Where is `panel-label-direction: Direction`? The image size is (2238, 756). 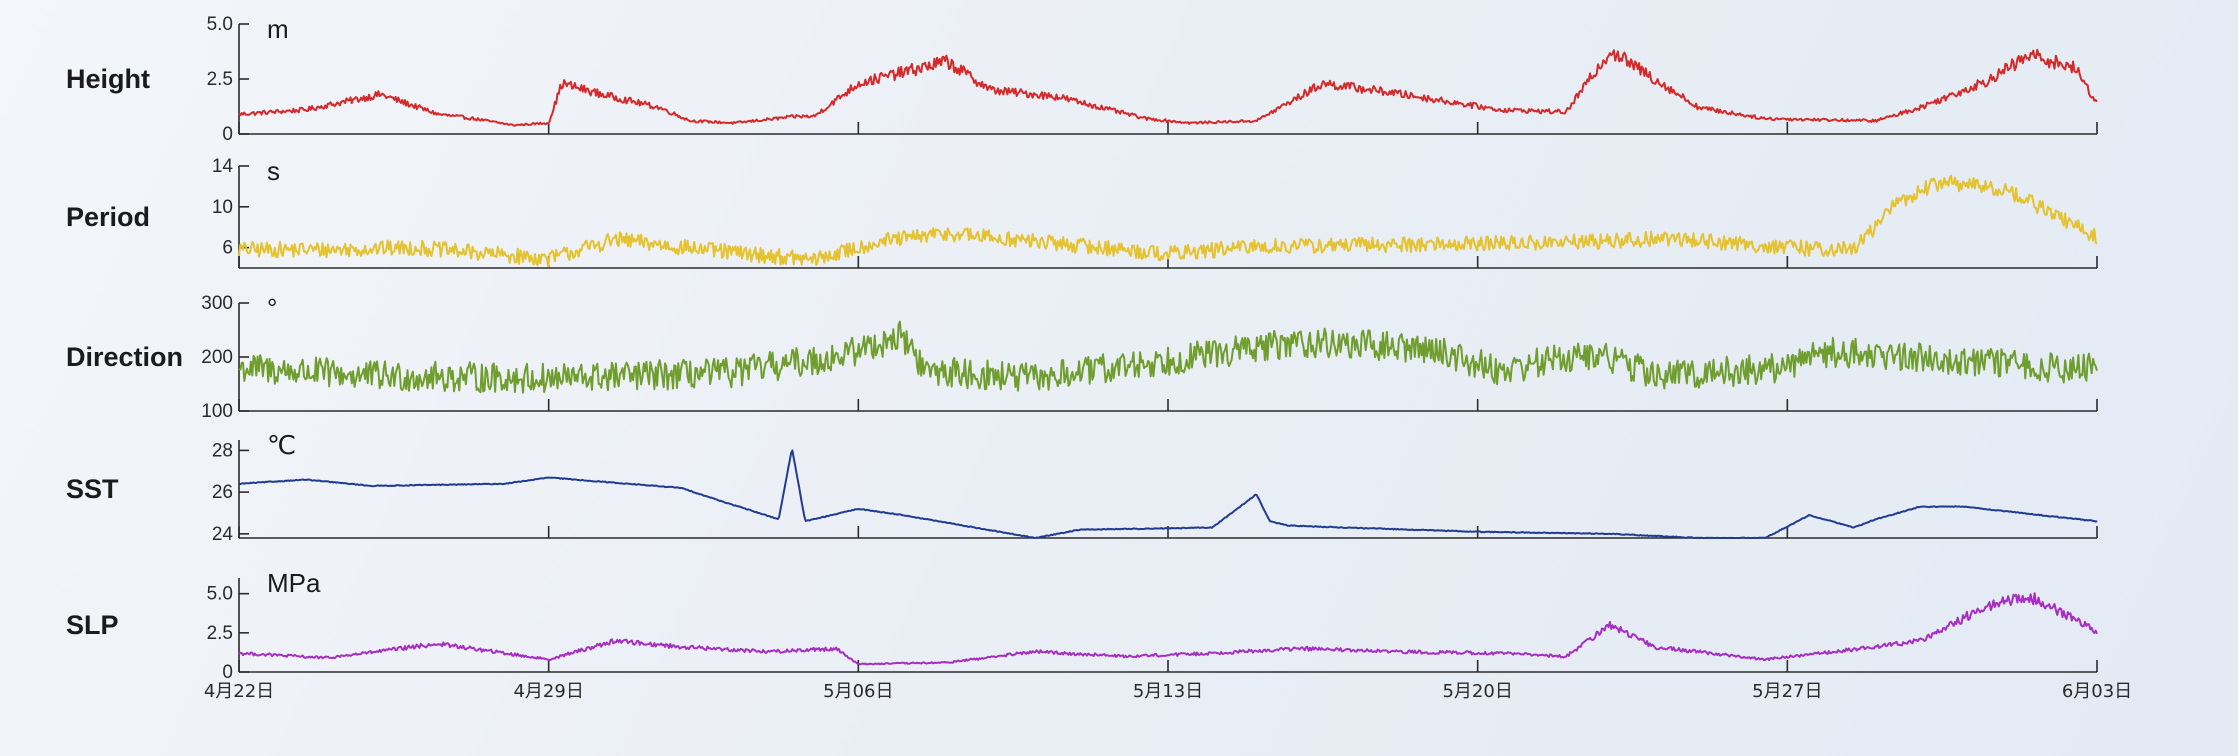 panel-label-direction: Direction is located at coordinates (124, 357).